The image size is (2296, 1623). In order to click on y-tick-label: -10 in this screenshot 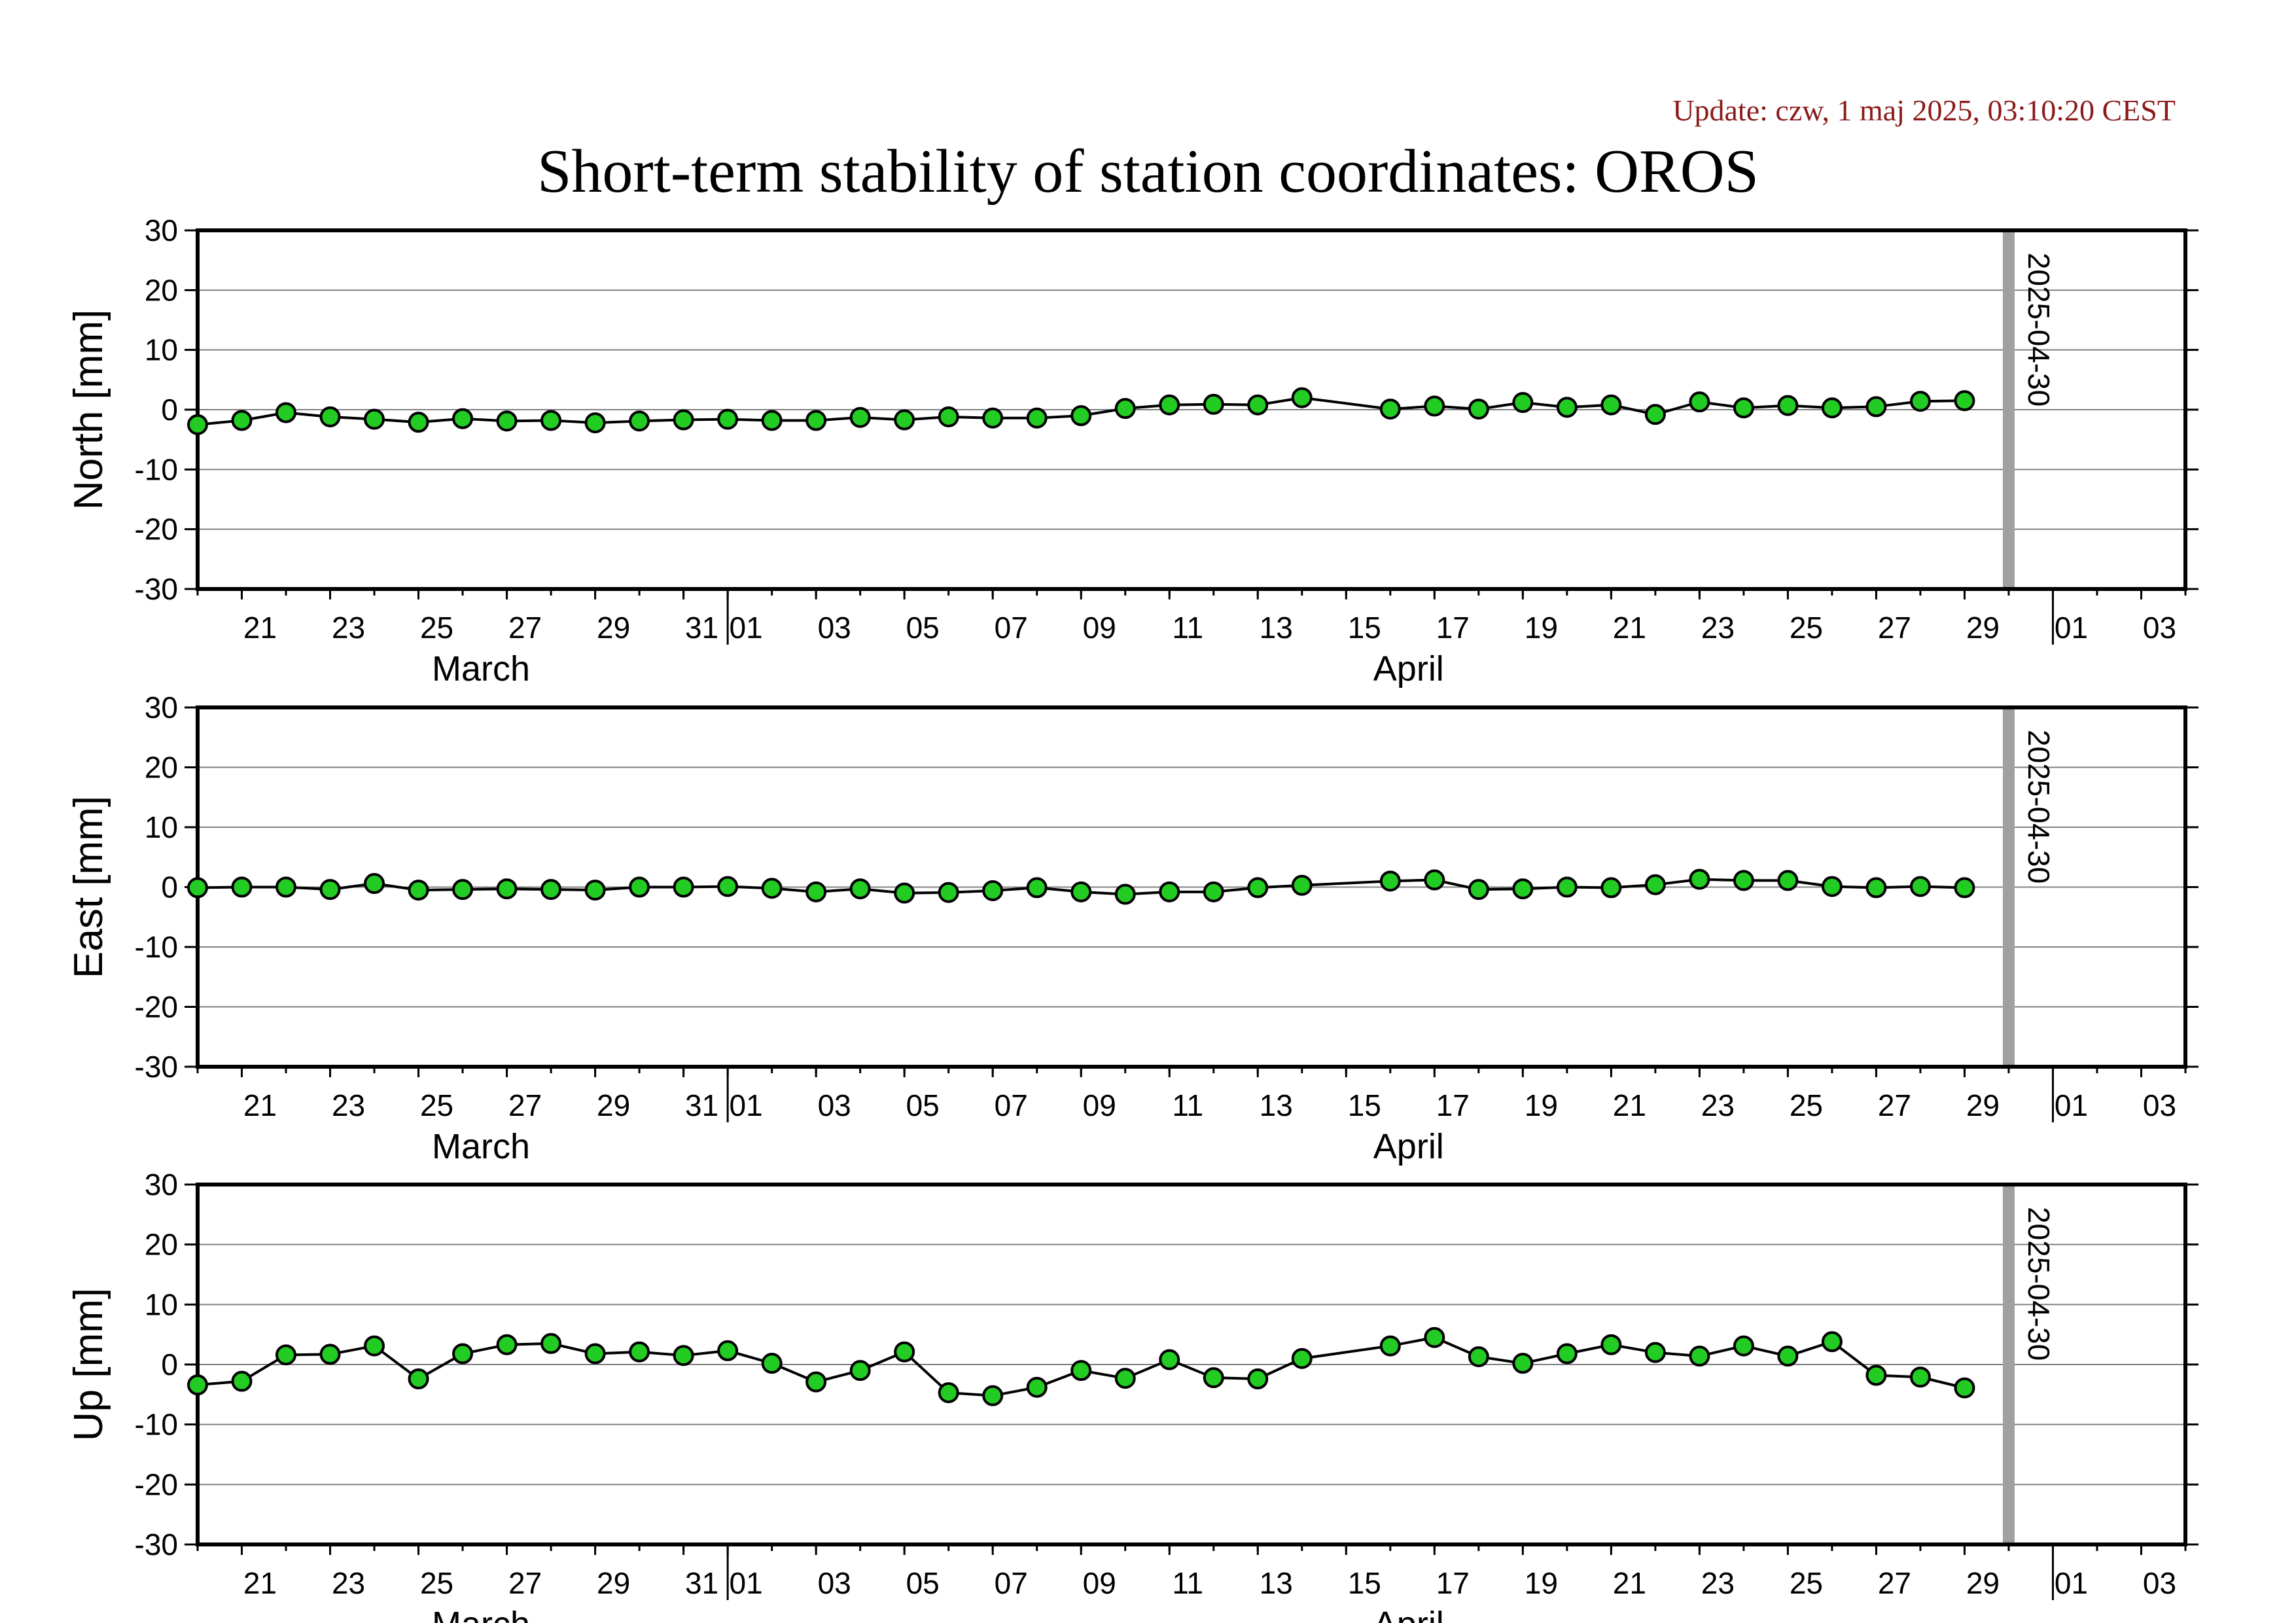, I will do `click(156, 947)`.